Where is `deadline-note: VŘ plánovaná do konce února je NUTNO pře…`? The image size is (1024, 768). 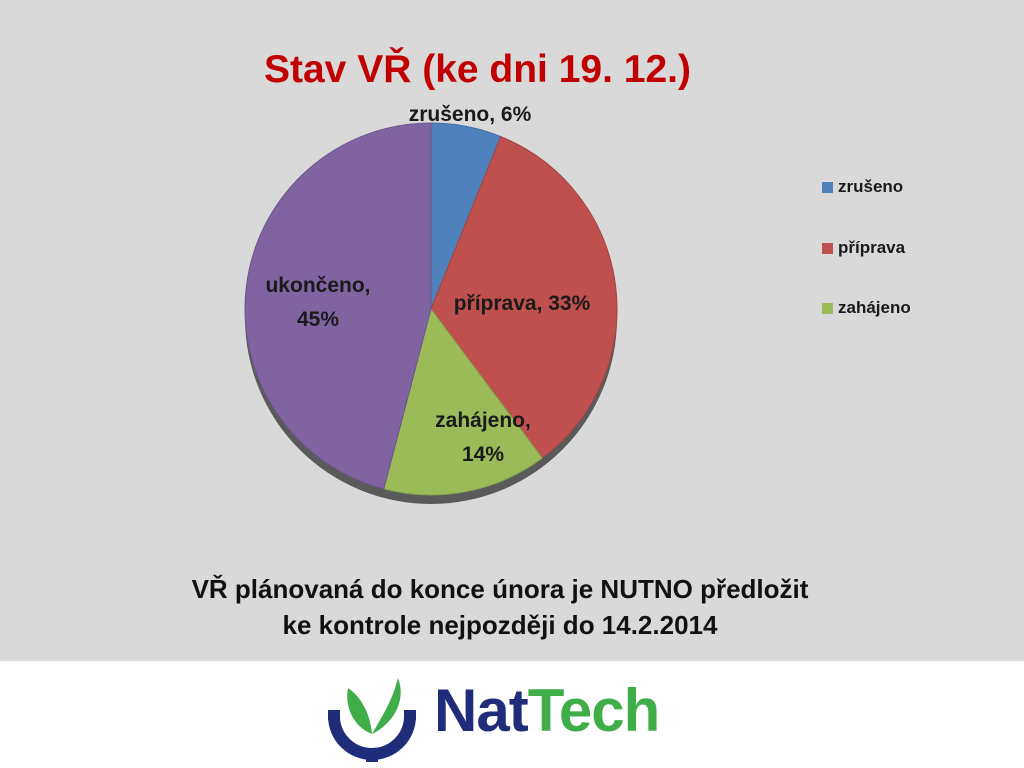
deadline-note: VŘ plánovaná do konce února je NUTNO pře… is located at coordinates (500, 607).